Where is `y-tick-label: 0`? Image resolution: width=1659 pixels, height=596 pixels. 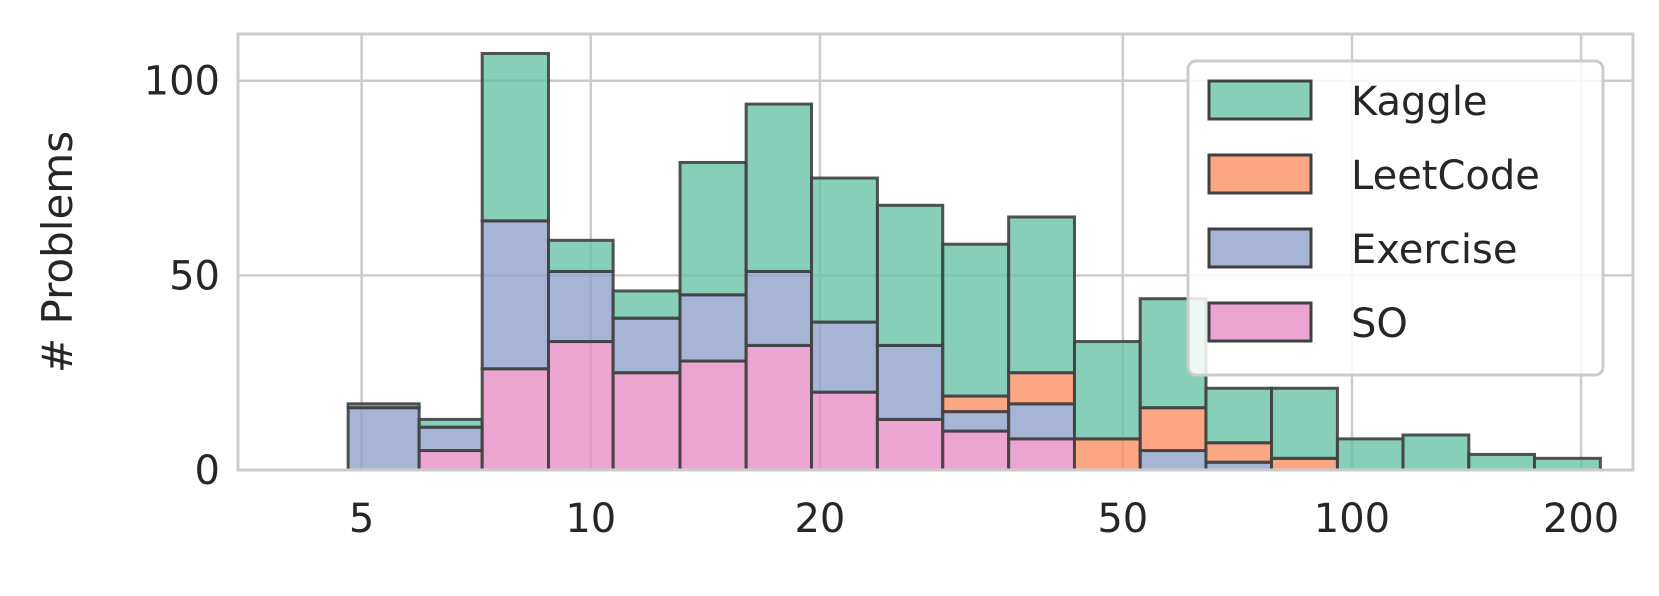 y-tick-label: 0 is located at coordinates (207, 471).